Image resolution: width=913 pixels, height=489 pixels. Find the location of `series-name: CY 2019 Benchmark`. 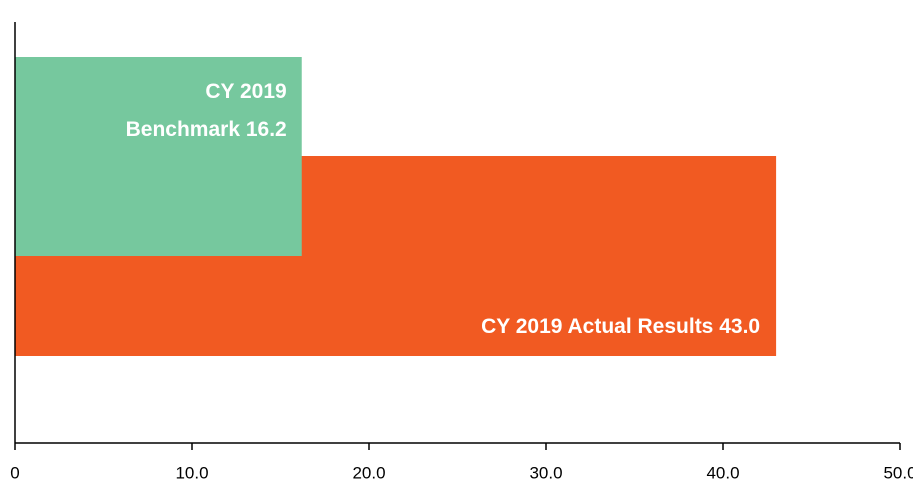

series-name: CY 2019 Benchmark is located at coordinates (206, 110).